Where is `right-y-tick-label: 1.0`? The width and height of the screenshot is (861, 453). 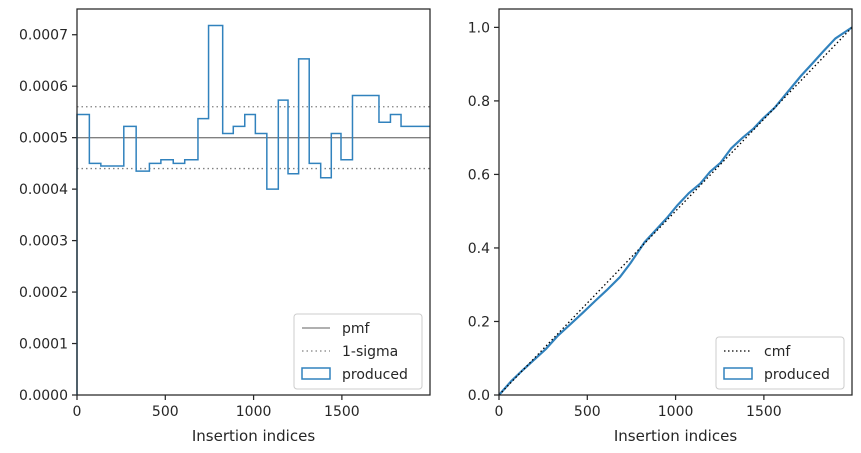
right-y-tick-label: 1.0 is located at coordinates (479, 28).